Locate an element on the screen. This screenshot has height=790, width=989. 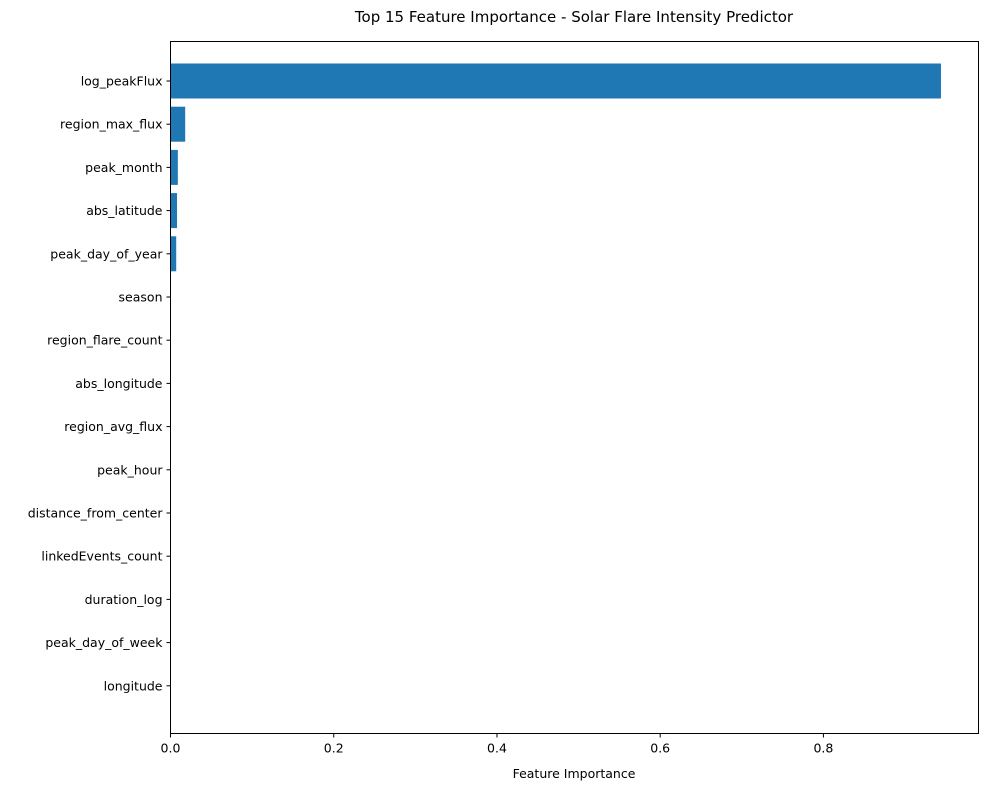
y-tick-label: season is located at coordinates (141, 297).